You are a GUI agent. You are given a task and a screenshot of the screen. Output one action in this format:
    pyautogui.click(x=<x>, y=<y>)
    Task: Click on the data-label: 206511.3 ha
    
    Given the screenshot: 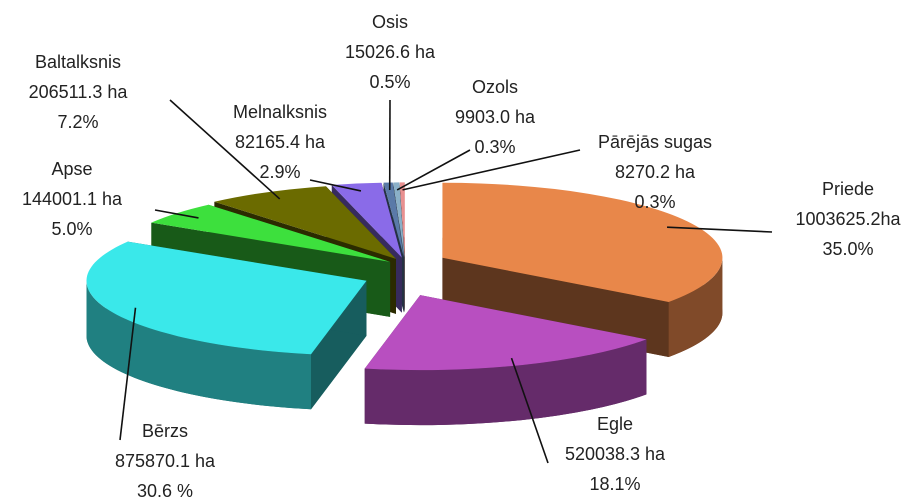 What is the action you would take?
    pyautogui.click(x=79, y=92)
    